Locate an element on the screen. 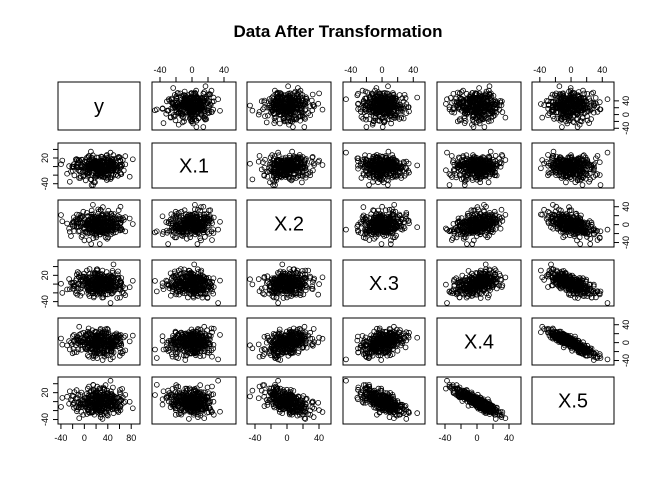 The width and height of the screenshot is (672, 480). panel-y-vs-X.2 is located at coordinates (289, 106).